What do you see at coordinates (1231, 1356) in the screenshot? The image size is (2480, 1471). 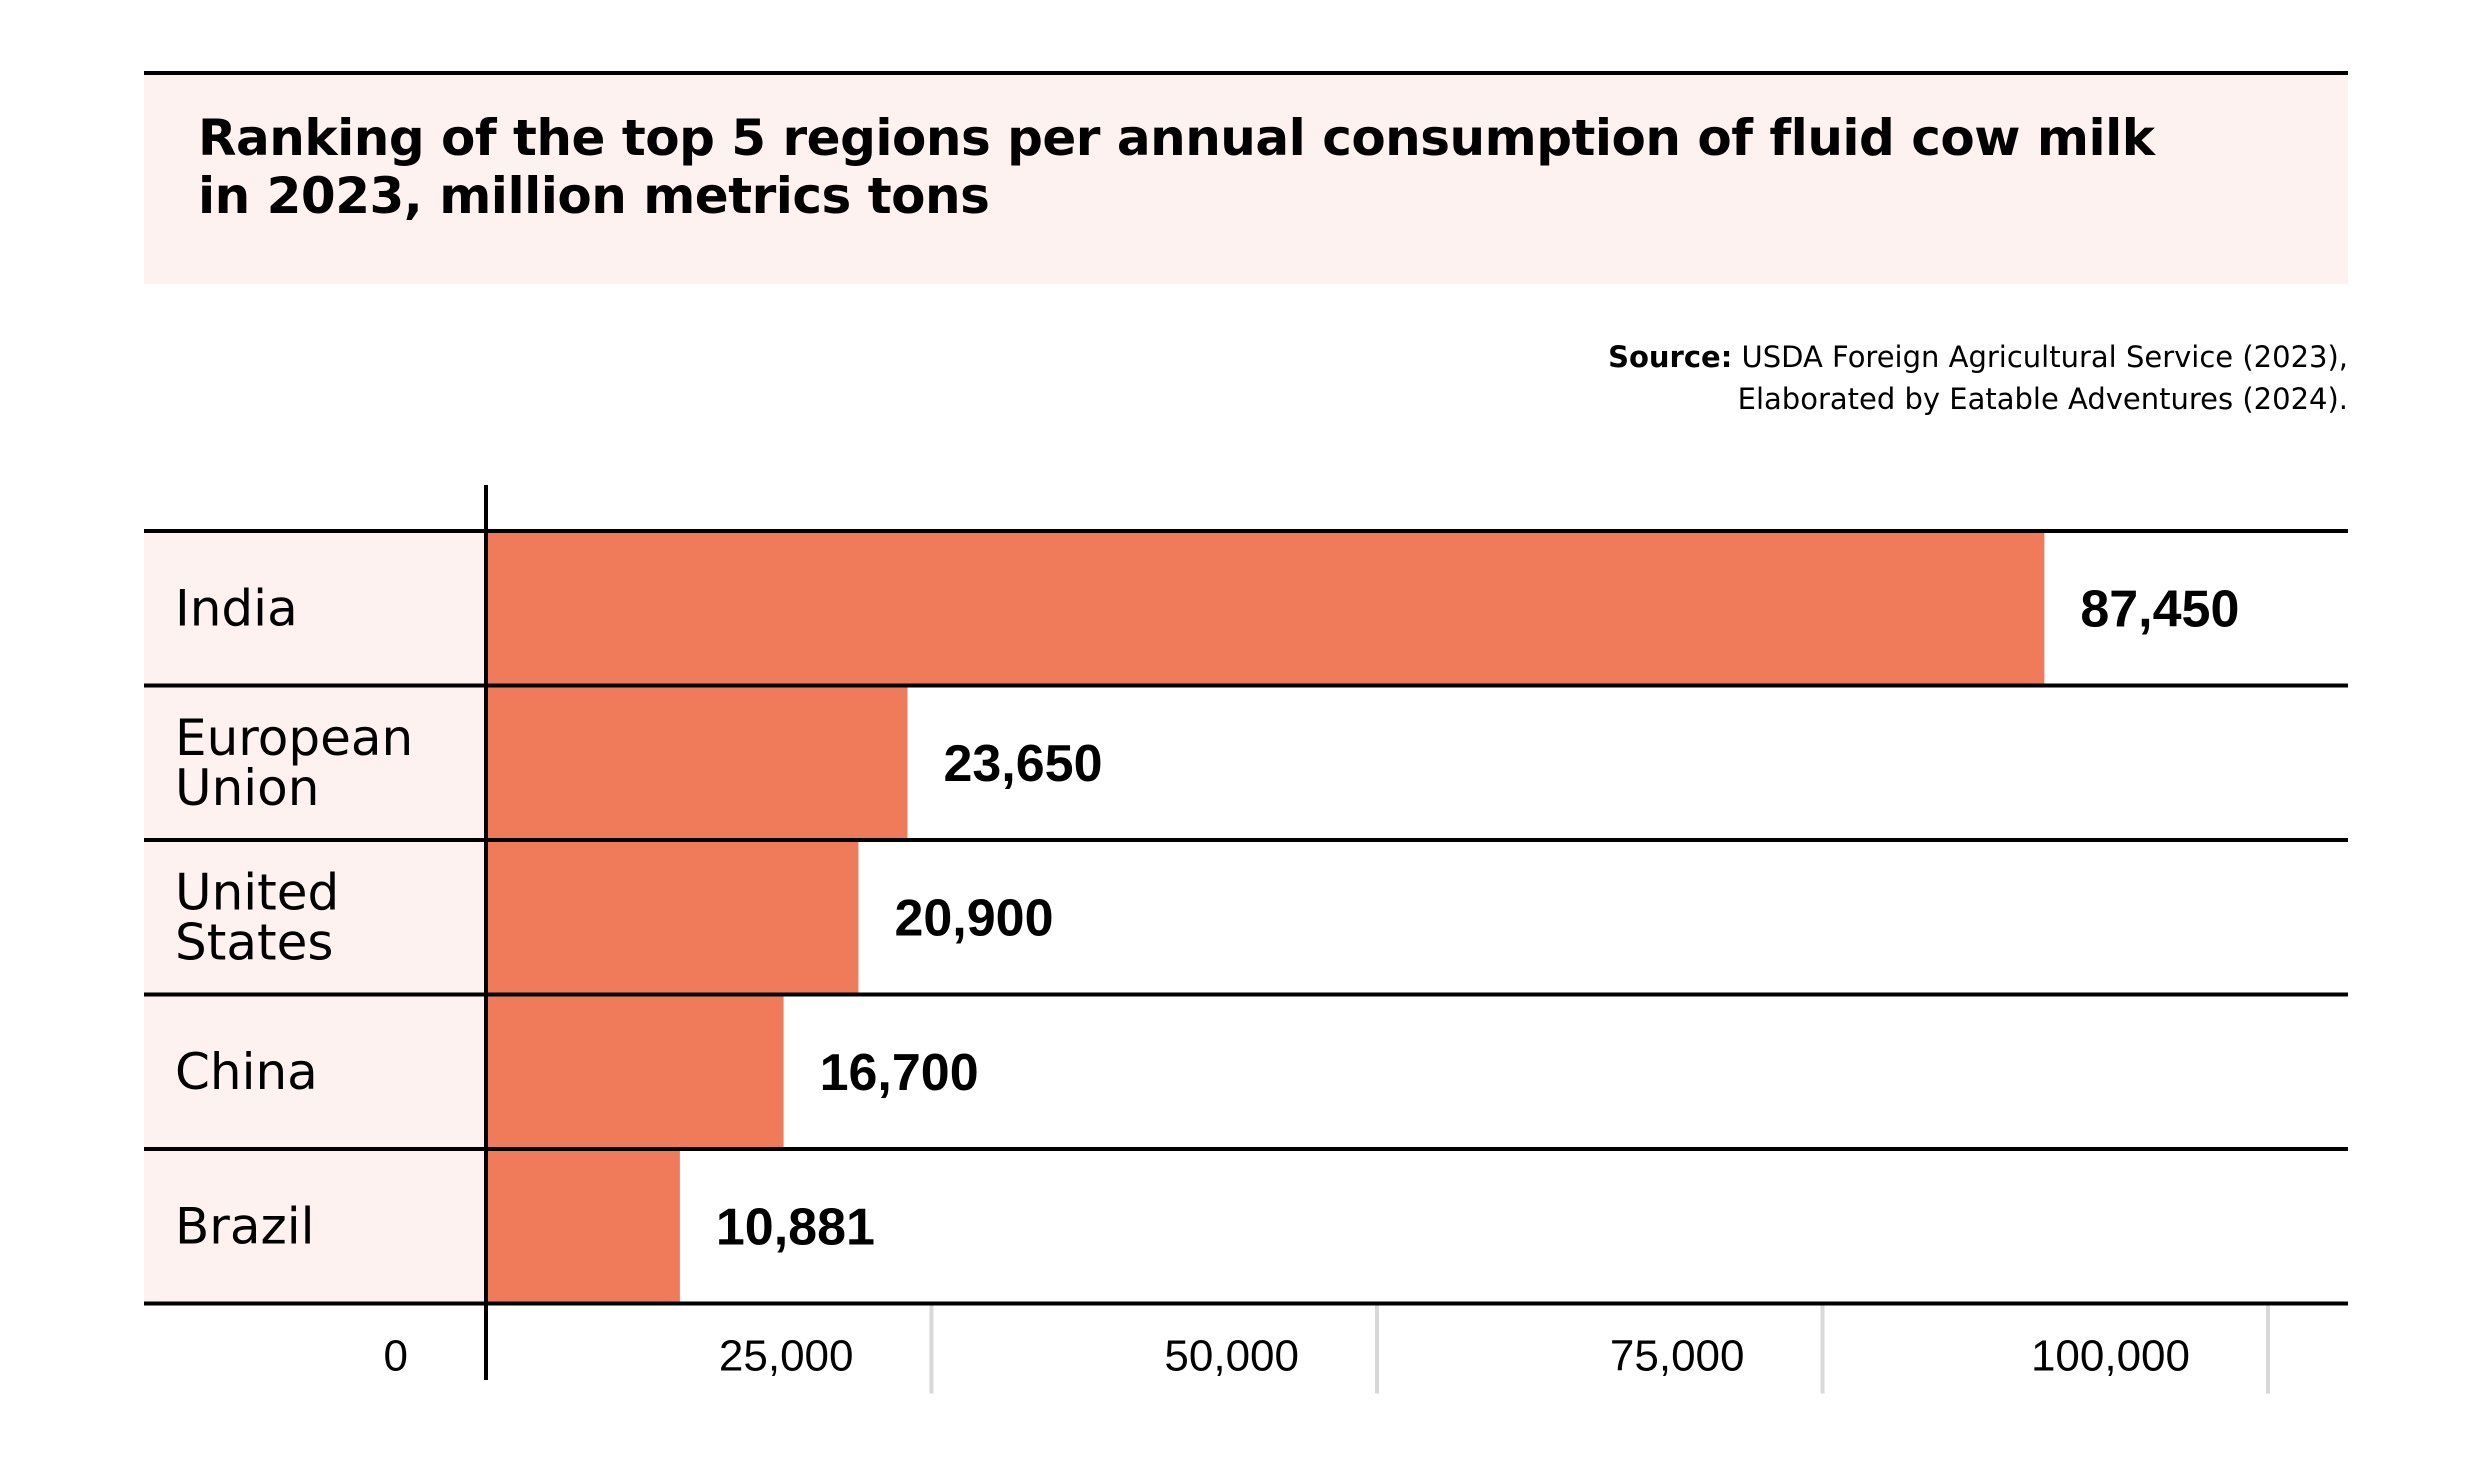 I see `x-tick-label: 50,000` at bounding box center [1231, 1356].